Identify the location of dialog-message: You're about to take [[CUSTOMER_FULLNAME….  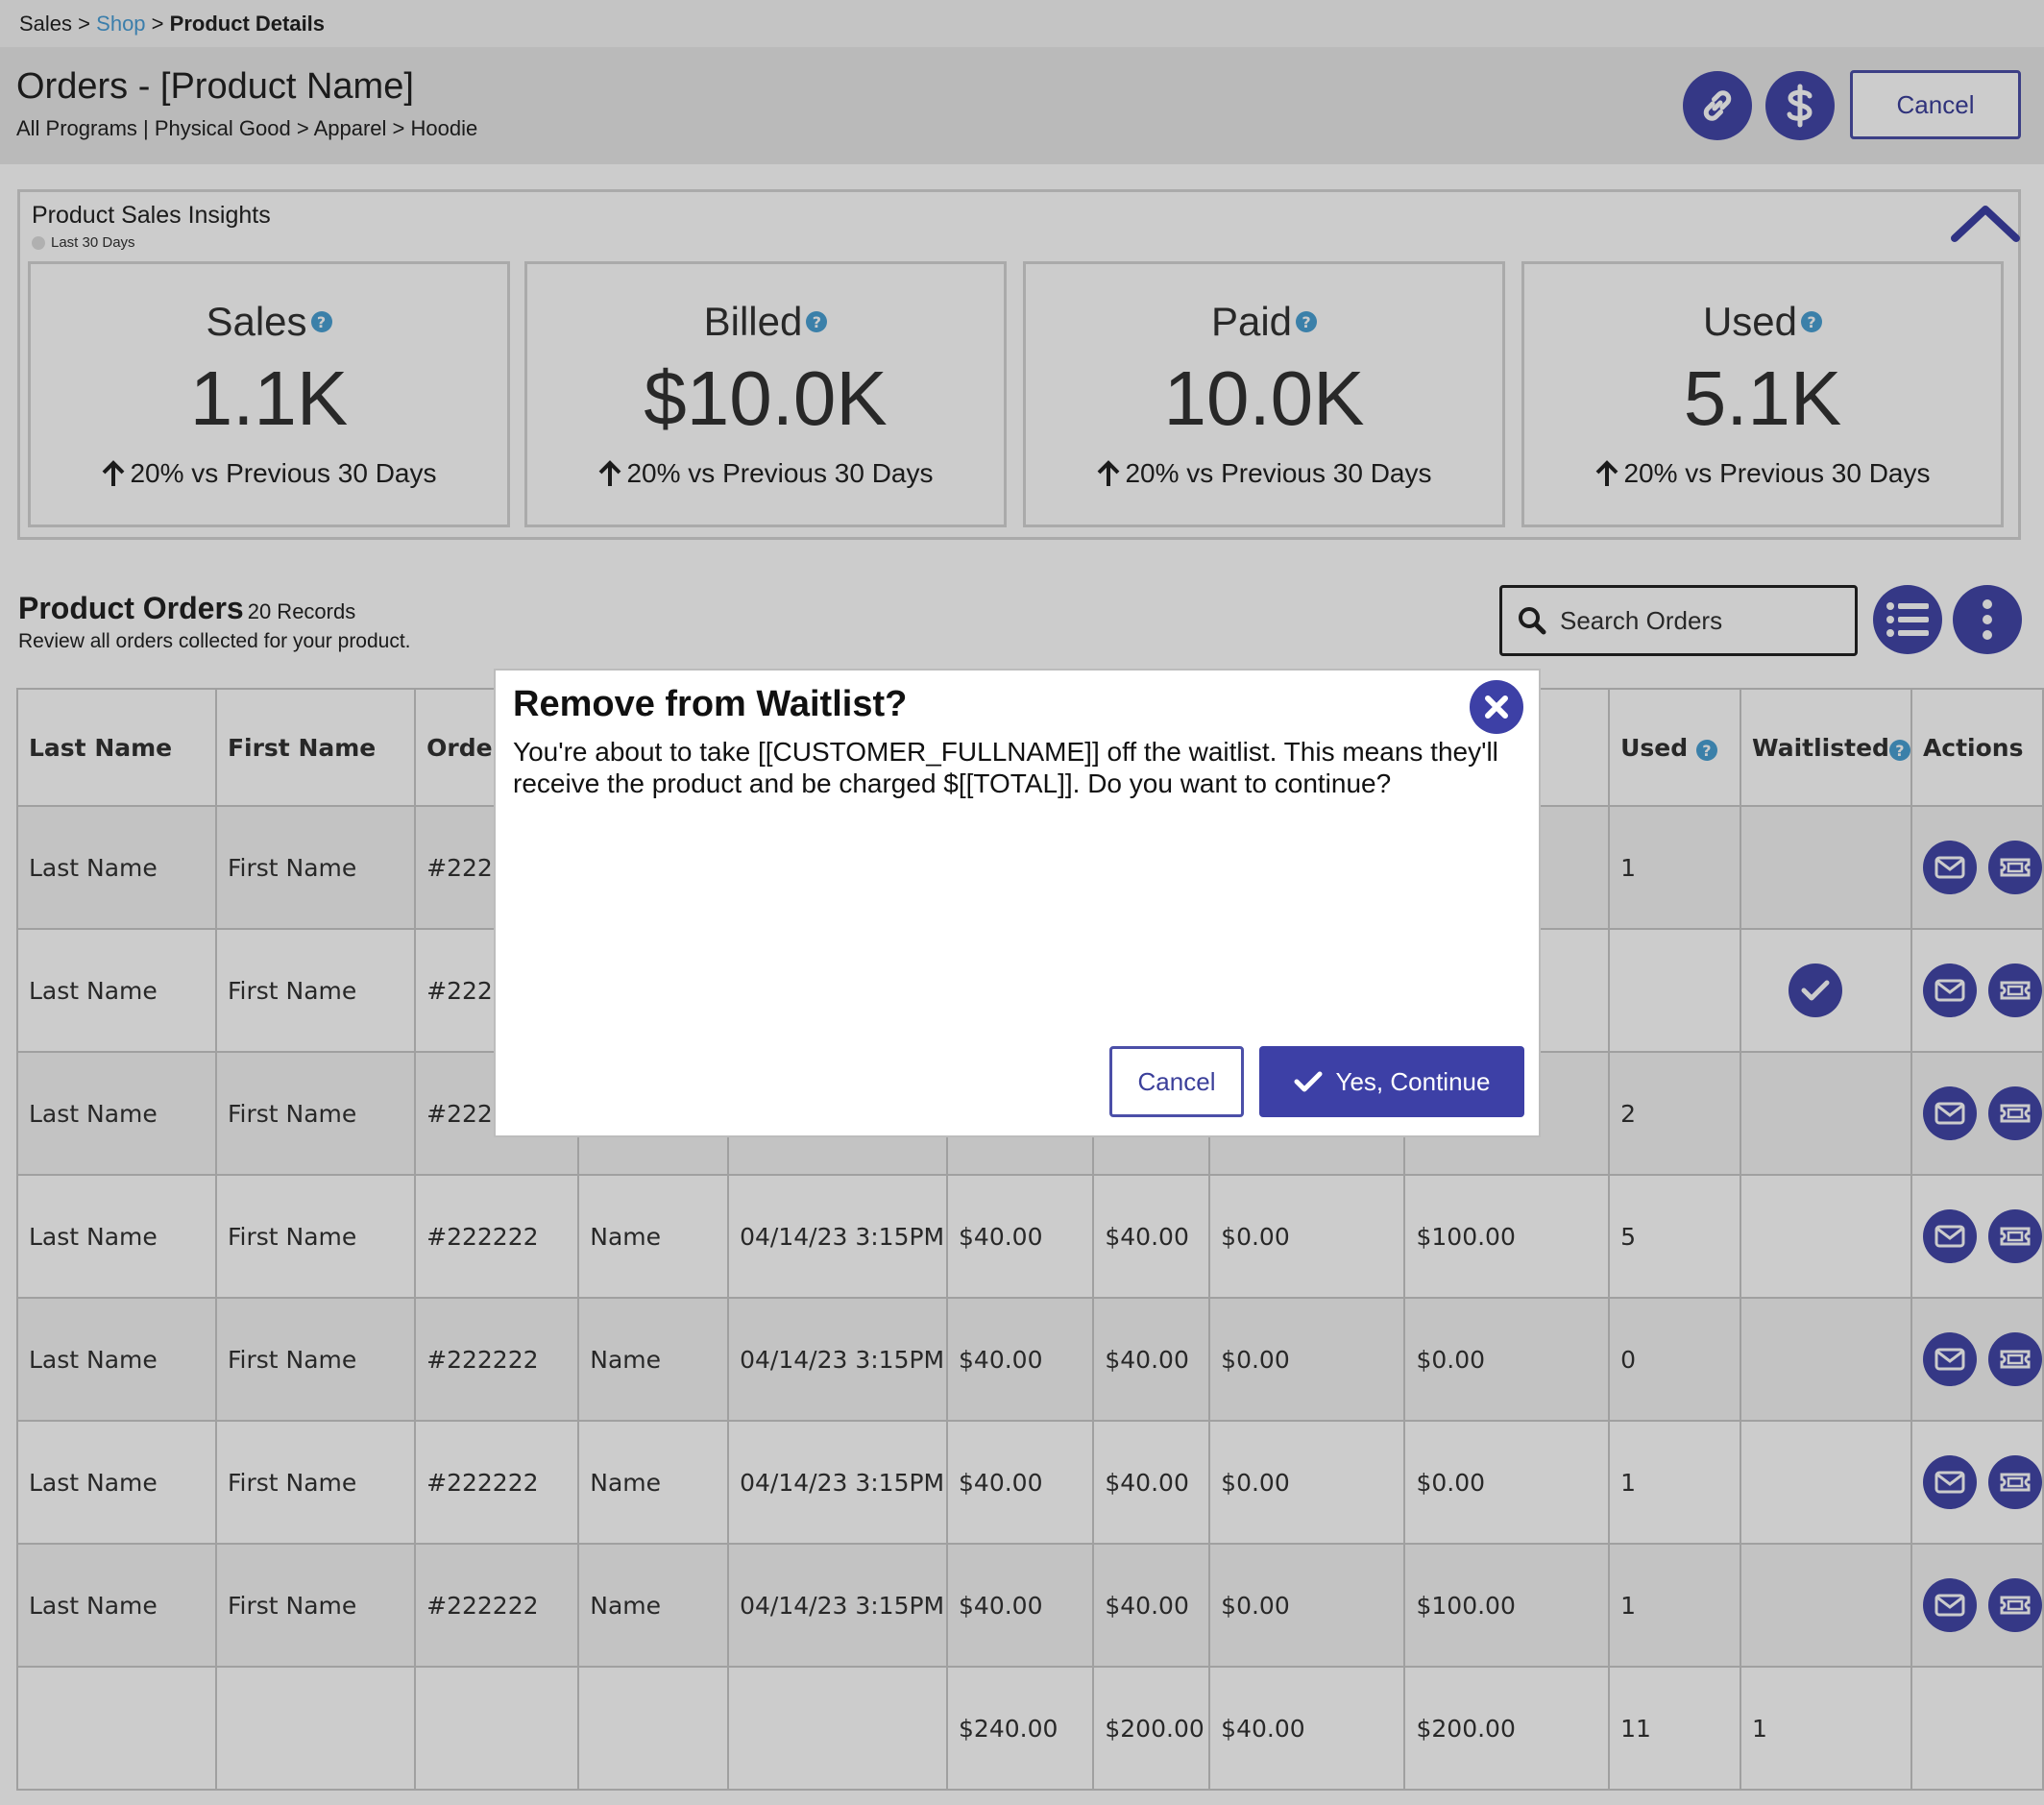
(1005, 767).